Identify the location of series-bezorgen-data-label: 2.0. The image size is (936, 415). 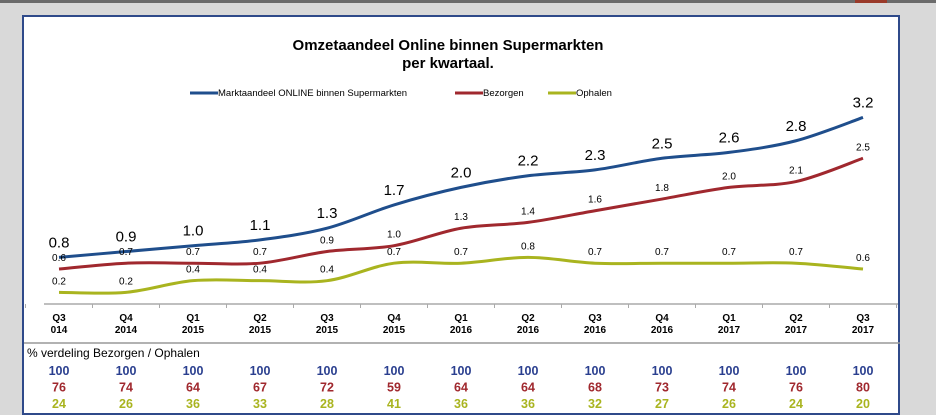
(729, 176).